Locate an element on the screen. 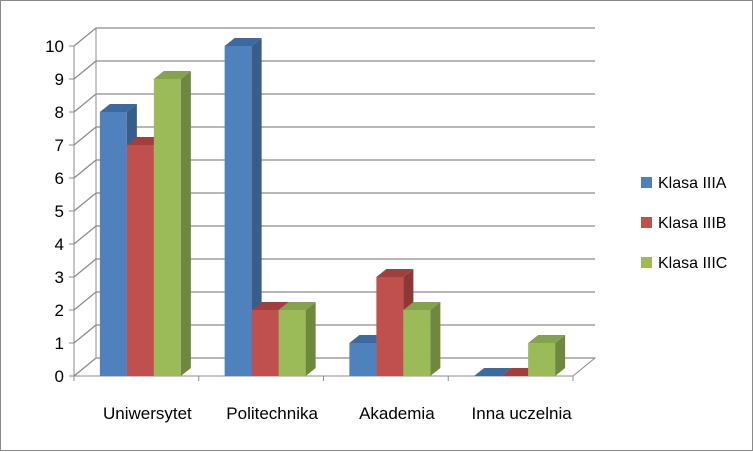 Image resolution: width=753 pixels, height=452 pixels. y-tick-label: 0 is located at coordinates (59, 376).